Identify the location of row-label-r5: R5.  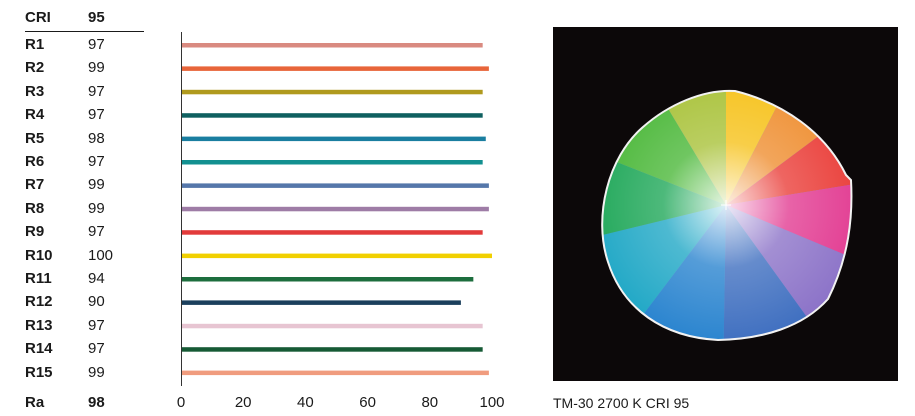
(35, 138).